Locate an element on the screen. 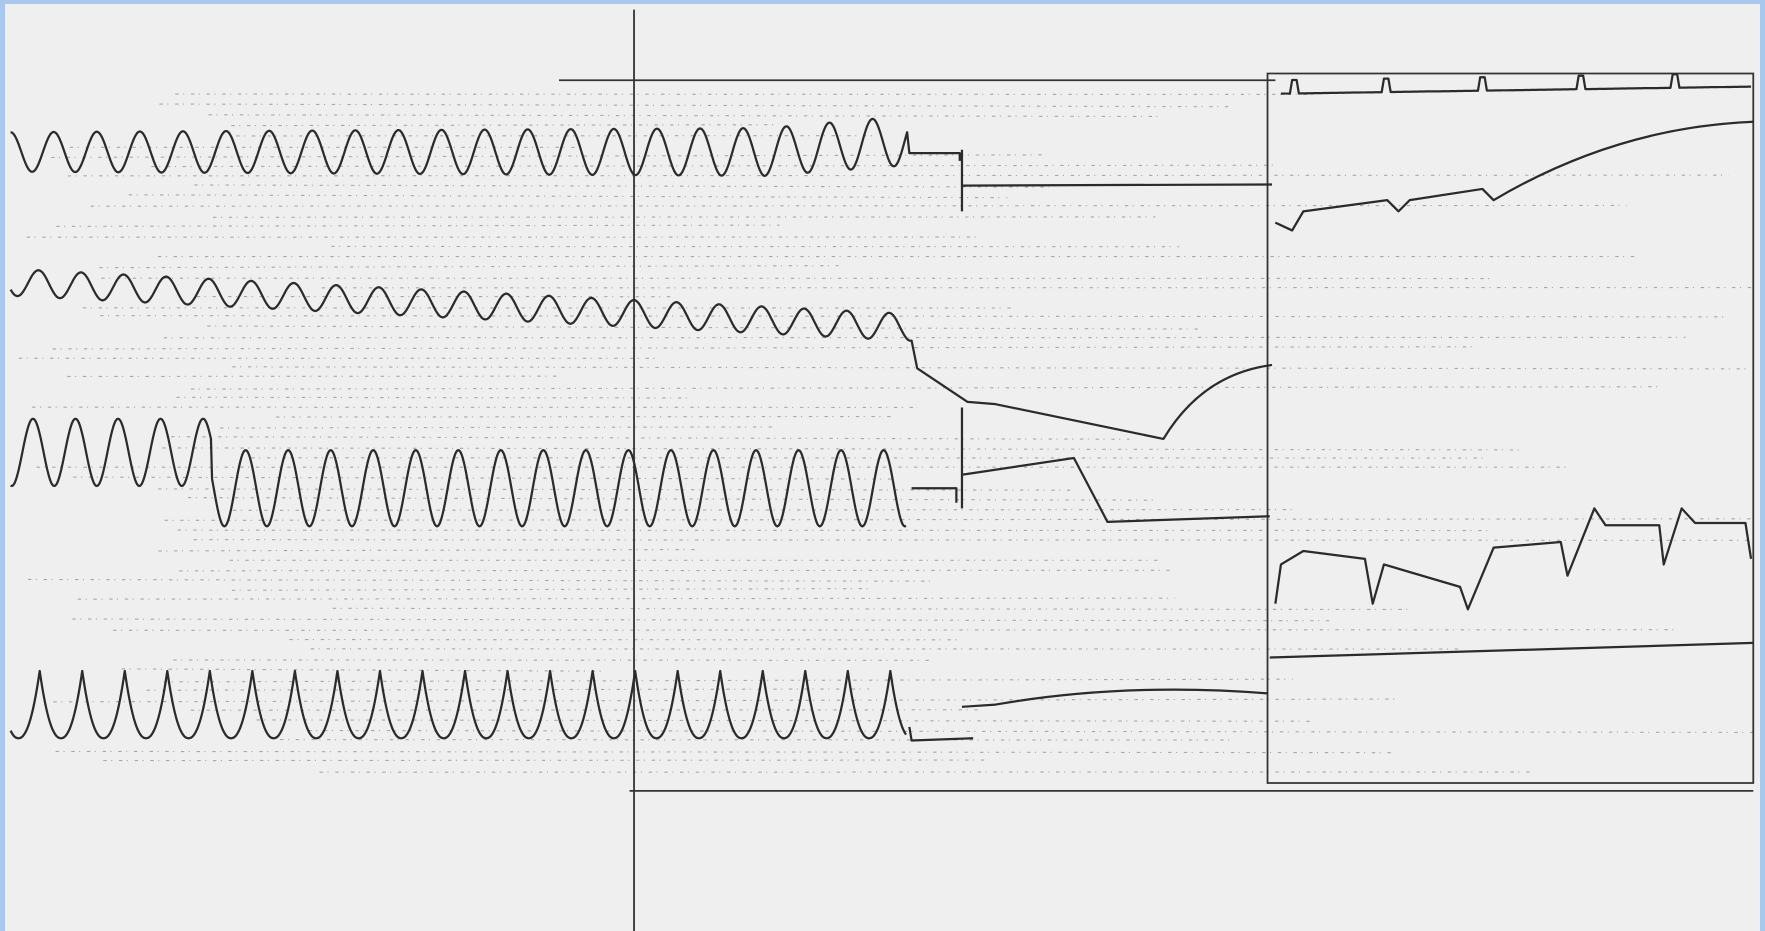  inset-trace-base is located at coordinates (1511, 650).